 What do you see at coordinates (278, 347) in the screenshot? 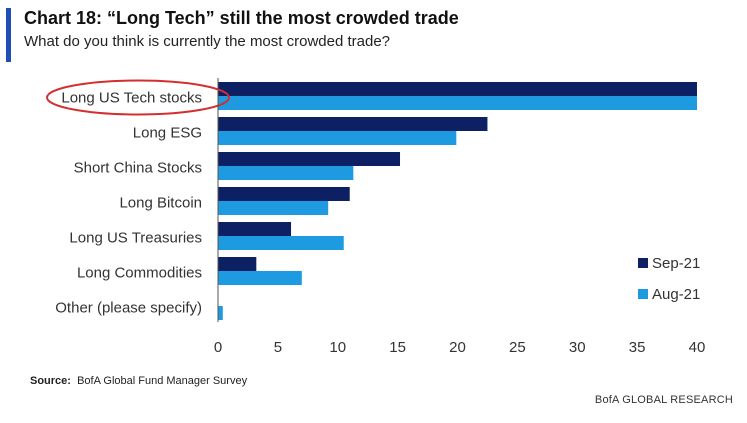
I see `x-tick-label: 5` at bounding box center [278, 347].